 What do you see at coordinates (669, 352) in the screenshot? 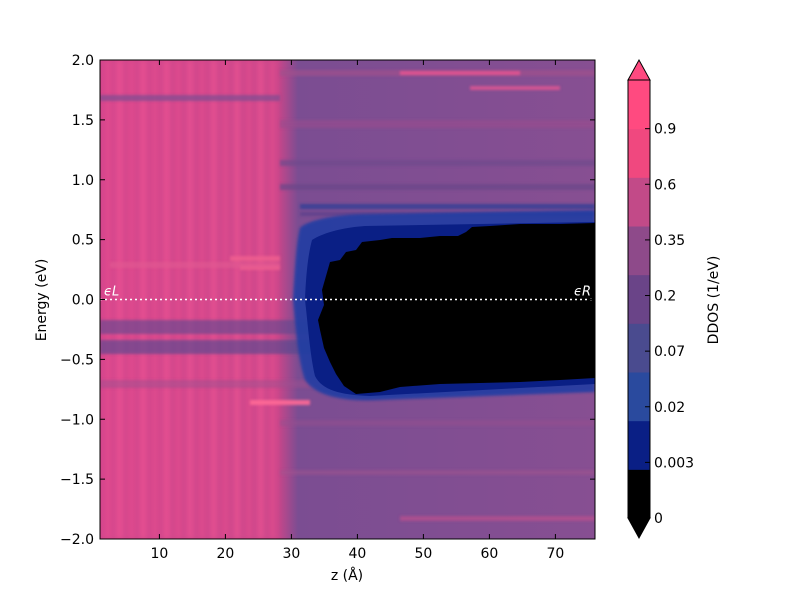
I see `colorbar-tick-label: 0.07` at bounding box center [669, 352].